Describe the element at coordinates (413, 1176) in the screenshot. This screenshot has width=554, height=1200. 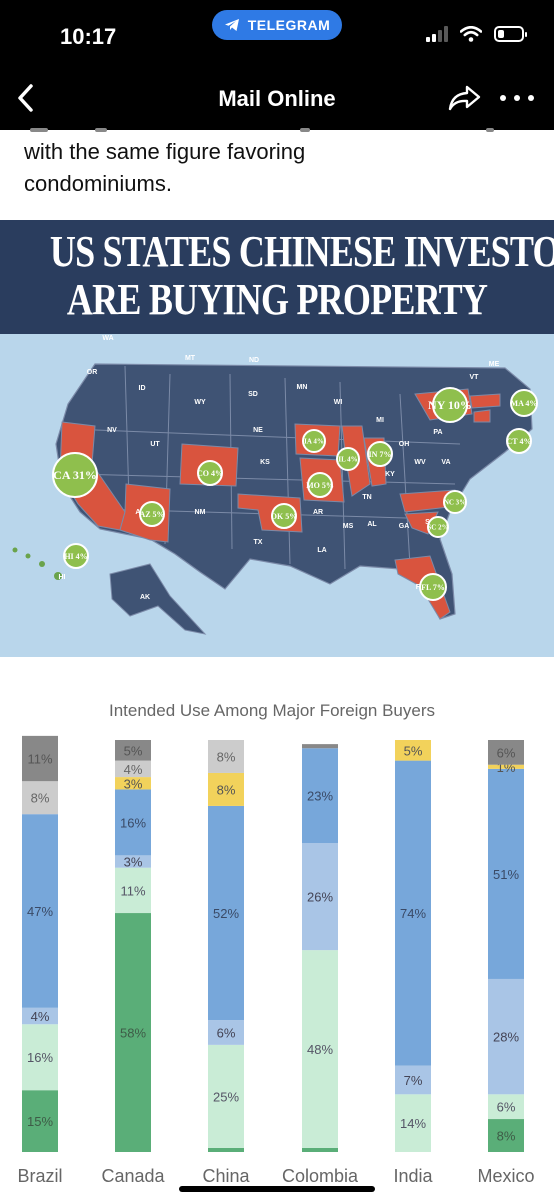
I see `x-tick-label: India` at that location.